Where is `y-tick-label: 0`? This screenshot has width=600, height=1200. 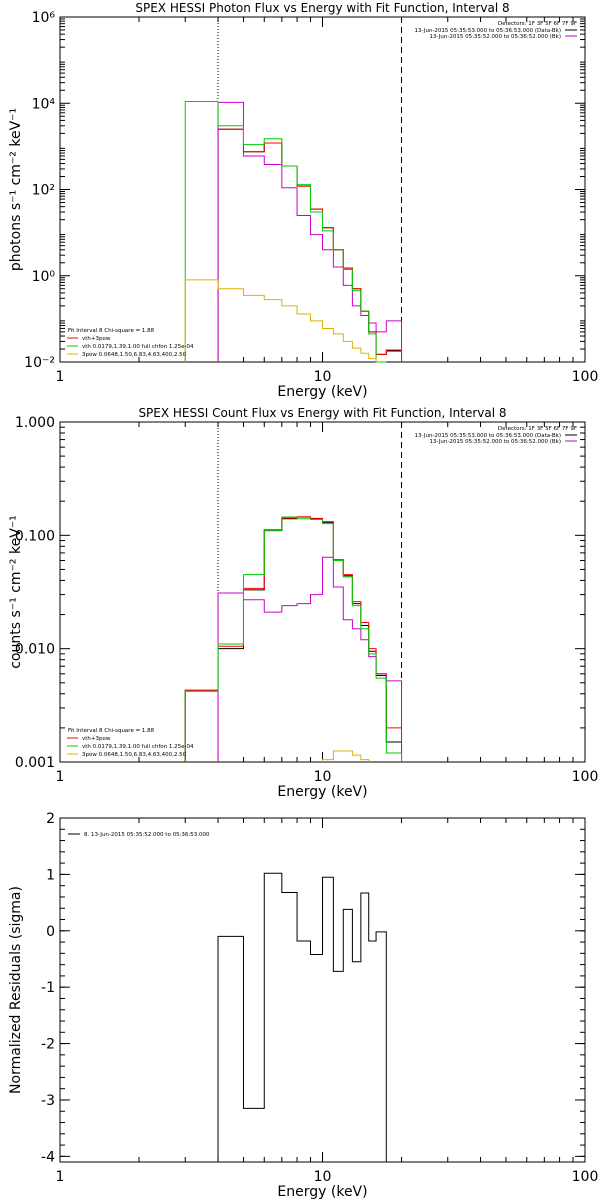 y-tick-label: 0 is located at coordinates (50, 932).